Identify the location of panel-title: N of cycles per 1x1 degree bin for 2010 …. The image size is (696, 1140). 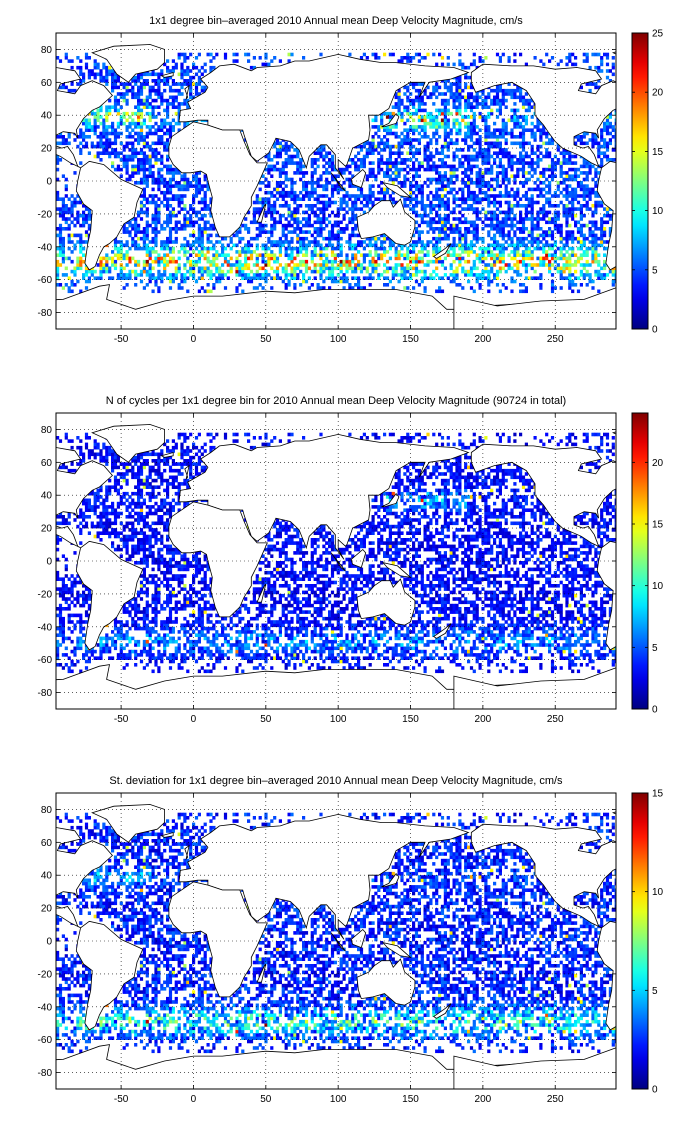
(336, 401).